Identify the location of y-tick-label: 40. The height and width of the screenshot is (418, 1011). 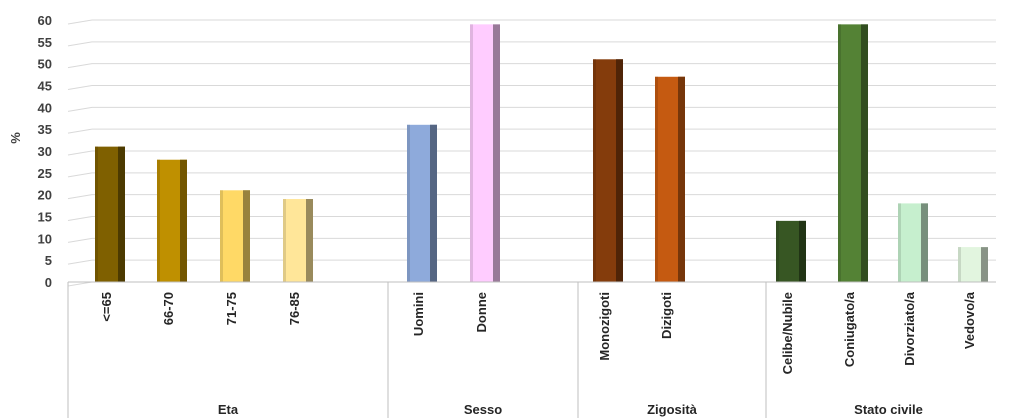
(45, 107).